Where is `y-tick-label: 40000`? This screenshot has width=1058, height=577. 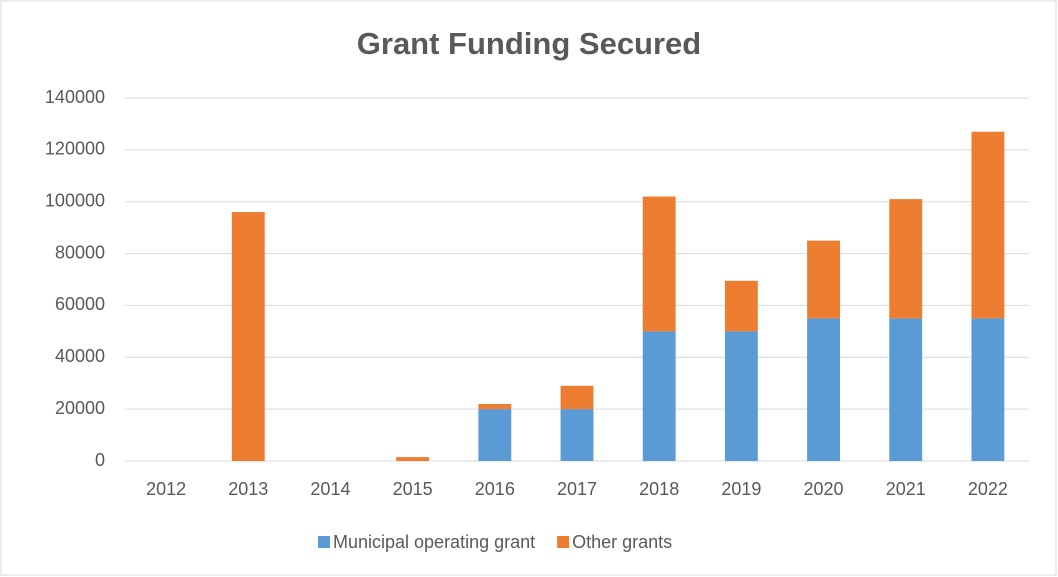 y-tick-label: 40000 is located at coordinates (80, 356).